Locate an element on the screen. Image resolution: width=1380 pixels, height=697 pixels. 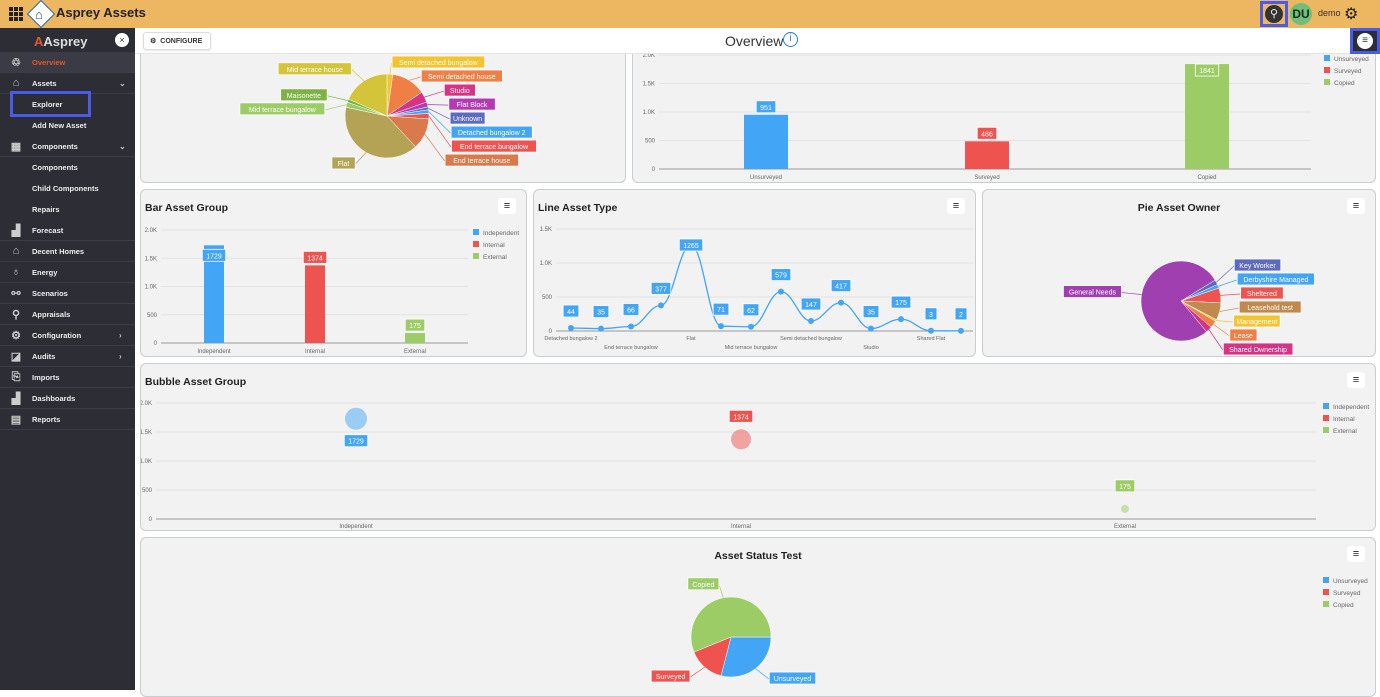
gear-icon: ⚙ is located at coordinates (153, 41).